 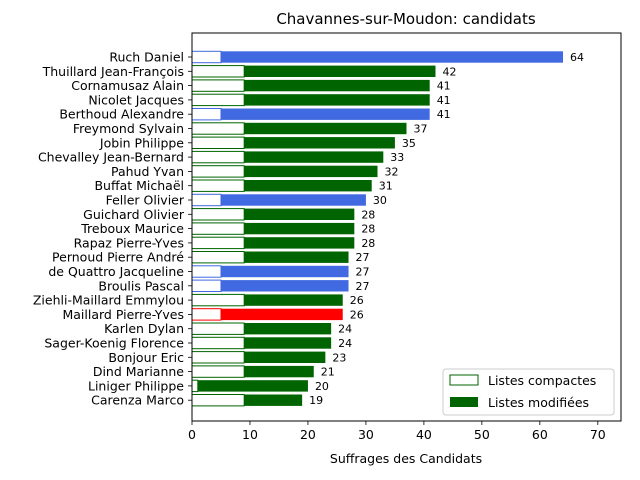 What do you see at coordinates (378, 57) in the screenshot?
I see `bar-modified-ruch-daniel` at bounding box center [378, 57].